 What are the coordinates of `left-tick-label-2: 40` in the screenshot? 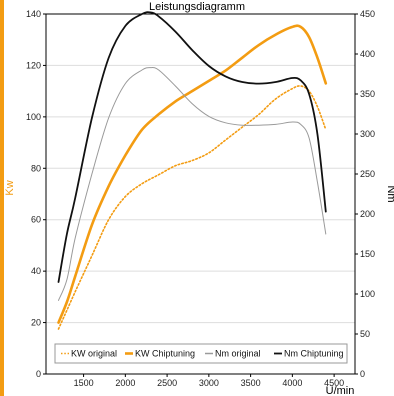 It's located at (36, 271).